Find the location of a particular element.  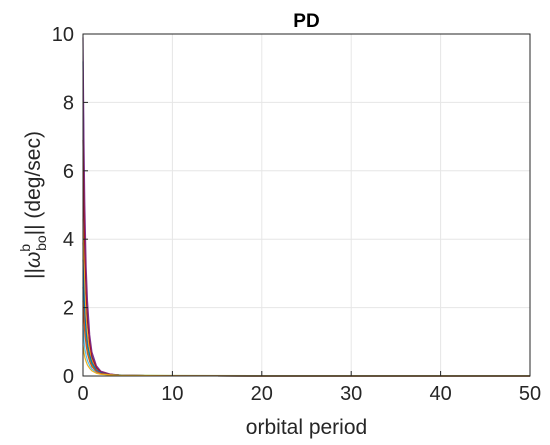

y-tick-label: 8 is located at coordinates (68, 103).